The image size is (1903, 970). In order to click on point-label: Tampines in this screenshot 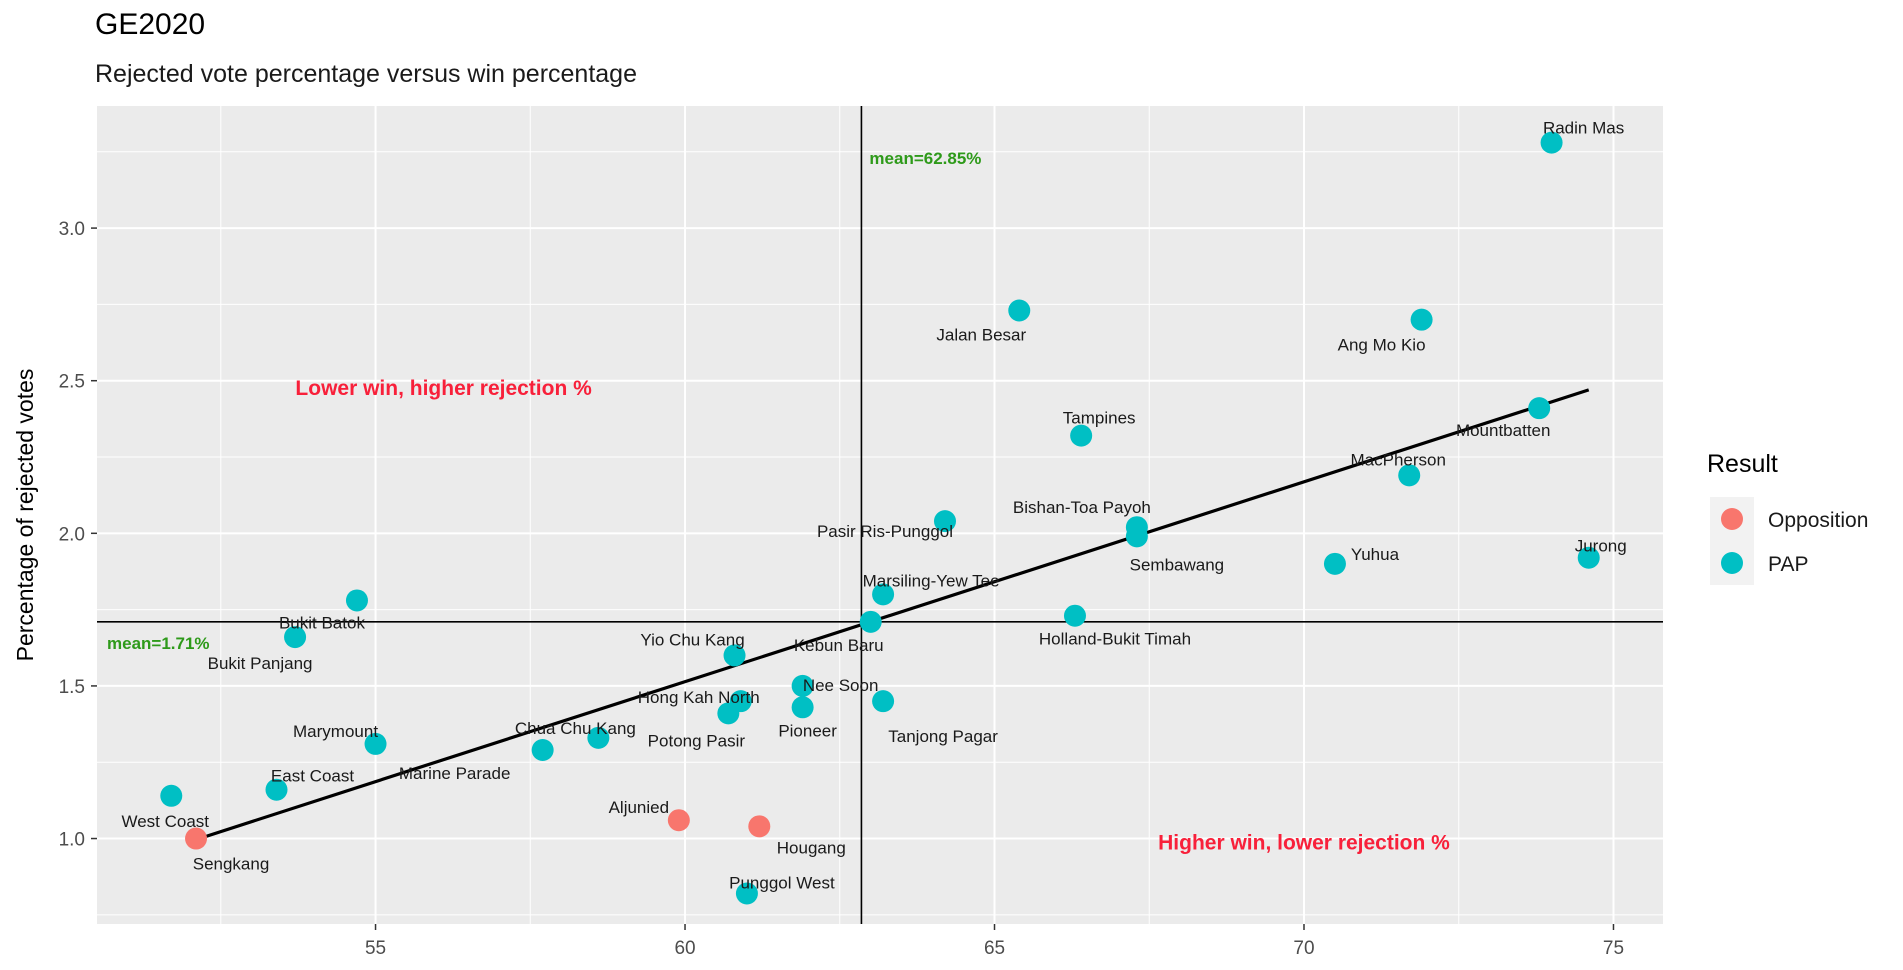, I will do `click(1099, 418)`.